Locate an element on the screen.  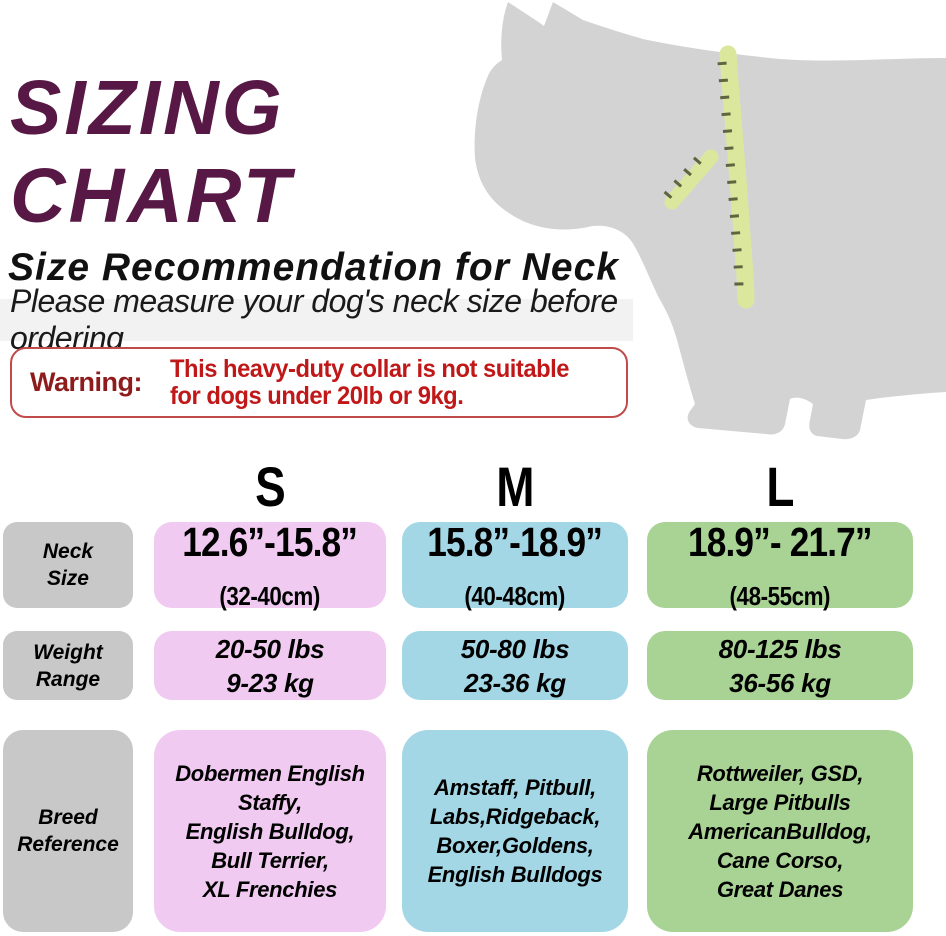
row-label-weight-range: Weight Range is located at coordinates (68, 665).